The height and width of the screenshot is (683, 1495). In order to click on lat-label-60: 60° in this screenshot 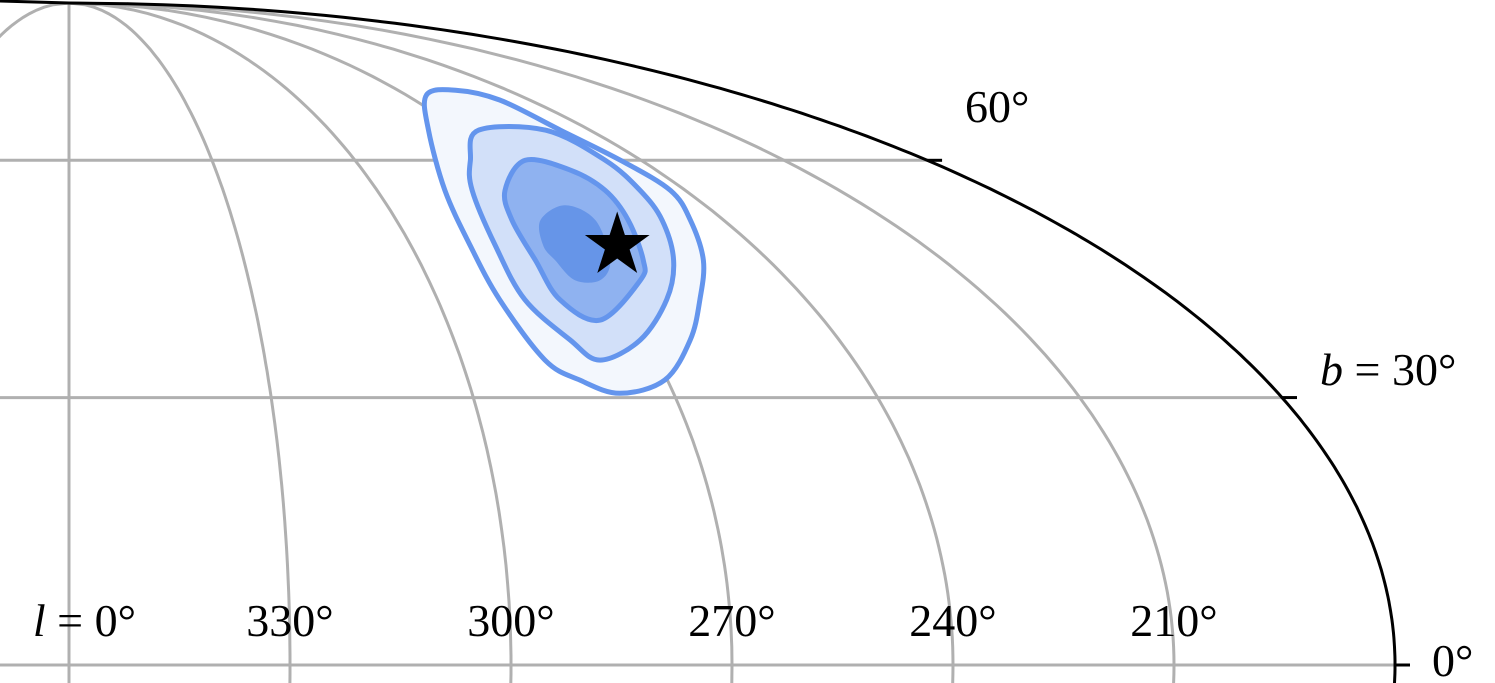, I will do `click(997, 106)`.